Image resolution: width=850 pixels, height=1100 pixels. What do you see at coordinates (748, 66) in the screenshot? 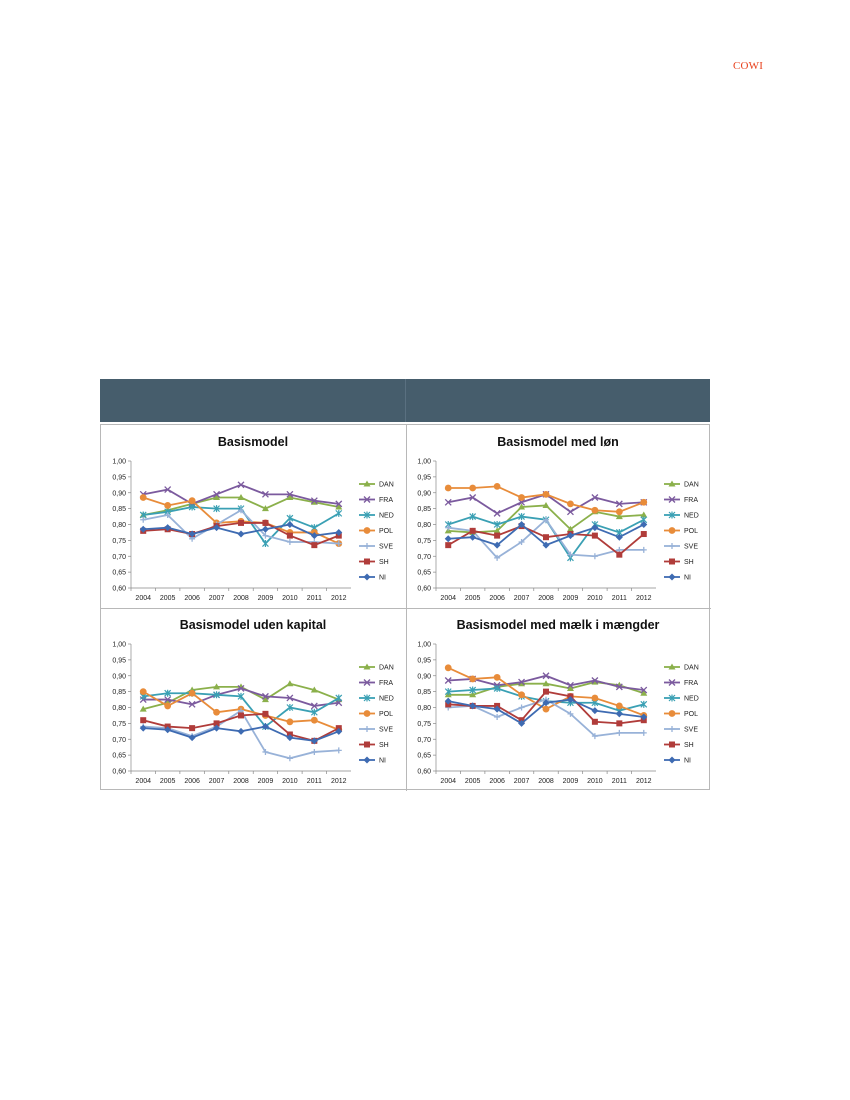
I see `company-logo: COWI` at bounding box center [748, 66].